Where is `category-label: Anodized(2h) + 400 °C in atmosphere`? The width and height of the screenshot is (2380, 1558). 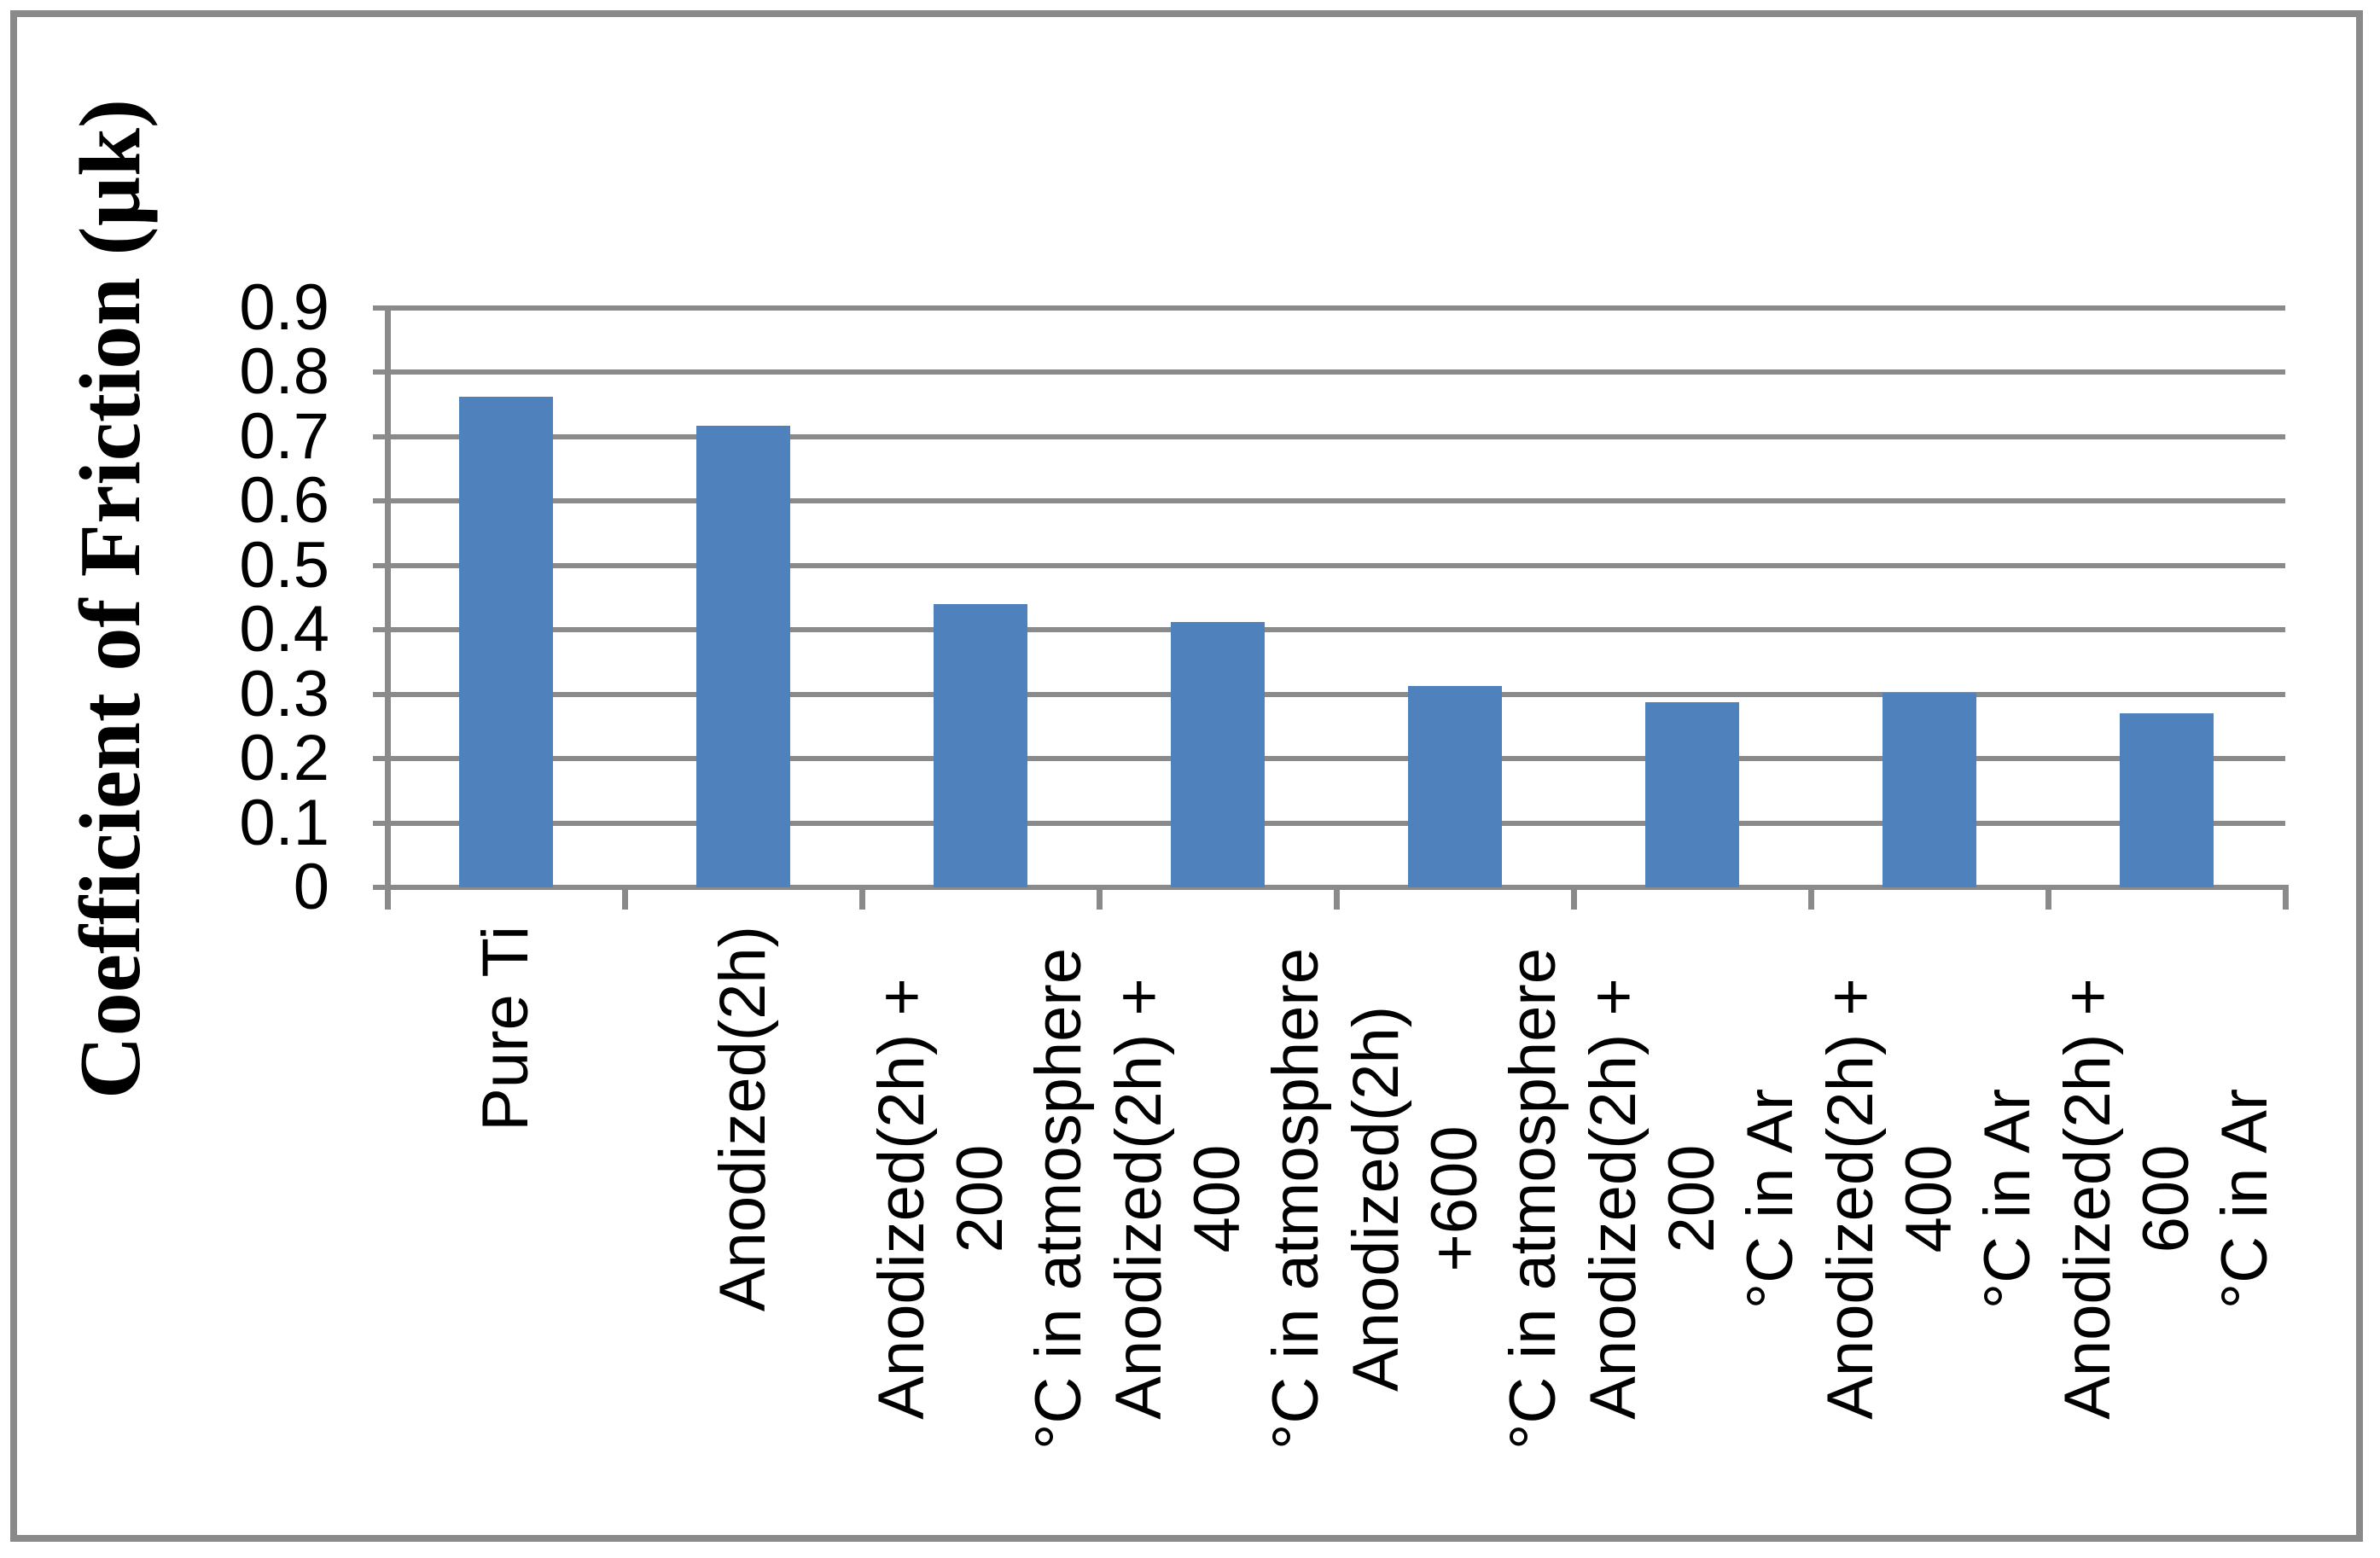 category-label: Anodized(2h) + 400 °C in atmosphere is located at coordinates (1217, 1199).